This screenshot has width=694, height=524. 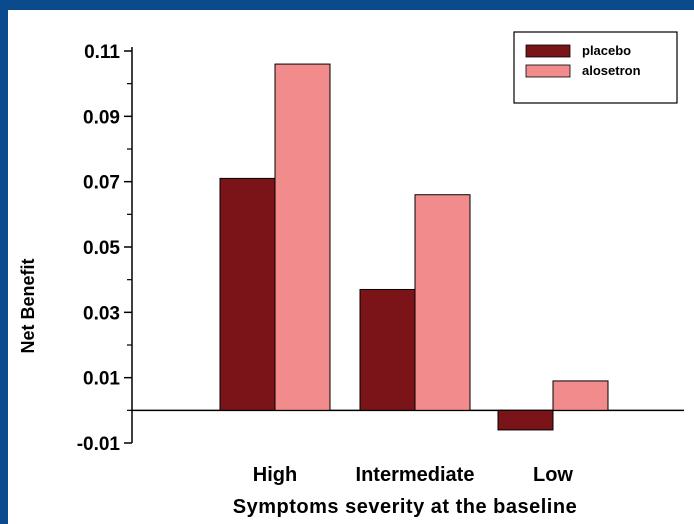 I want to click on y-tick-label: 0.01, so click(x=101, y=379).